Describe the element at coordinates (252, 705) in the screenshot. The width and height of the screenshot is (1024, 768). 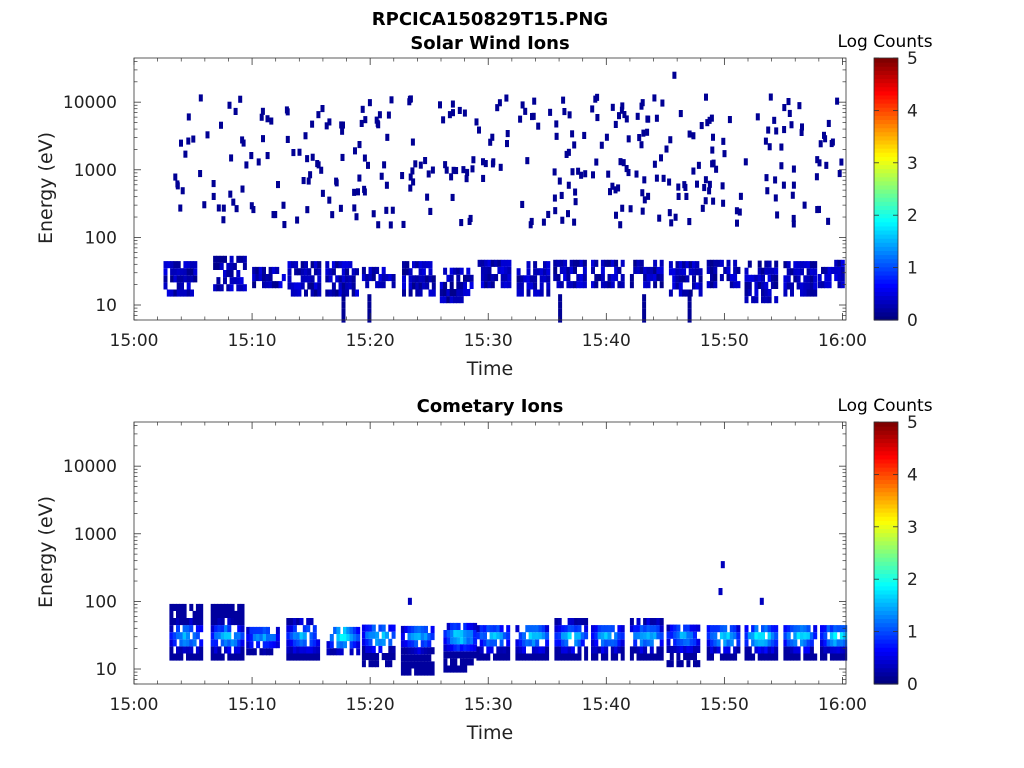
I see `x-tick-label: 15:10` at that location.